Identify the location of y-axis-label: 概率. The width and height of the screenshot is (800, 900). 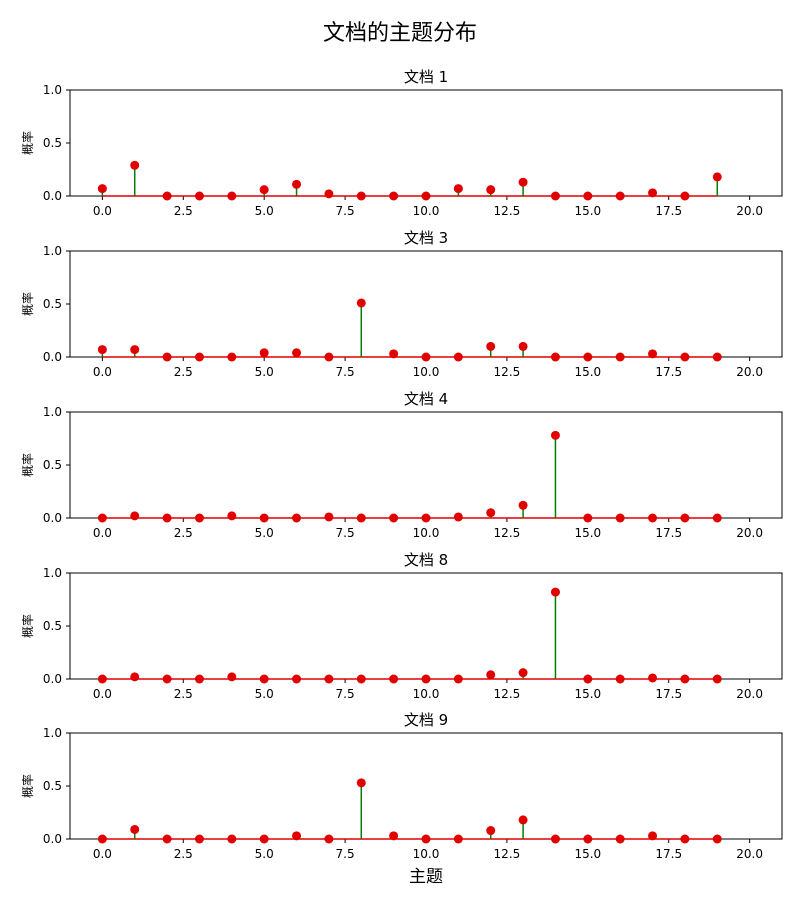
(27, 465).